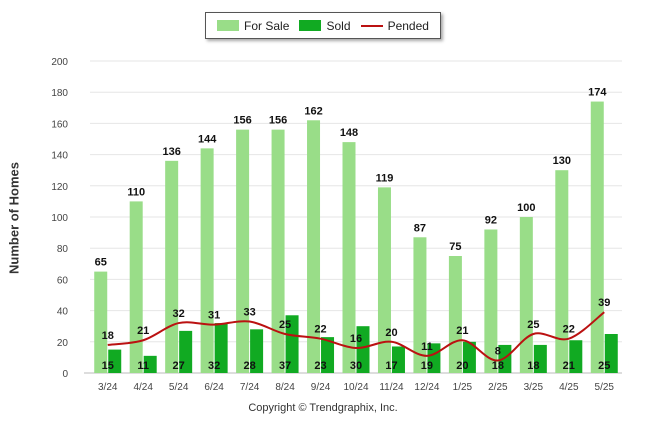 The width and height of the screenshot is (646, 439). What do you see at coordinates (59, 124) in the screenshot?
I see `y-tick-label: 160` at bounding box center [59, 124].